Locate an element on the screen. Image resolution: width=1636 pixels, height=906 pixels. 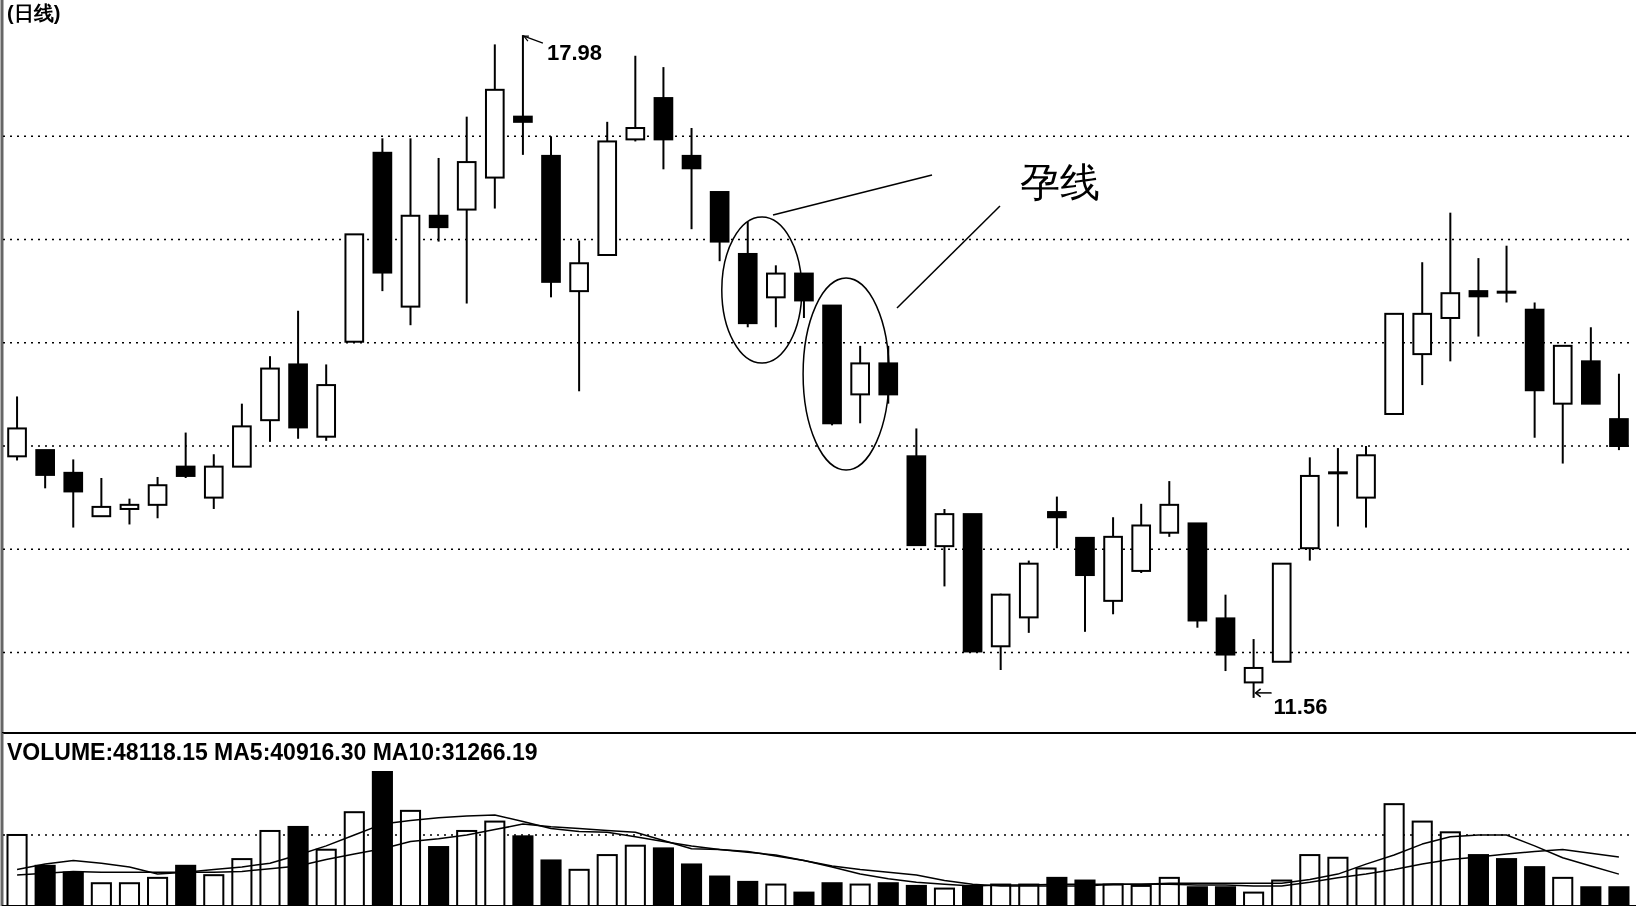
chart-title: VOLUME:48118.15 MA5:40916.30 MA10:31266.19 is located at coordinates (272, 752).